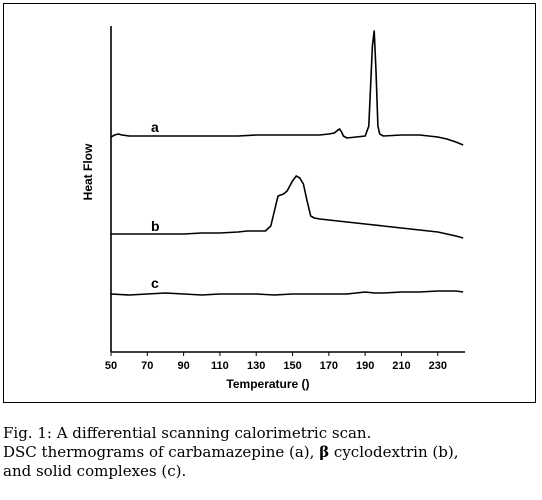 The width and height of the screenshot is (542, 500). What do you see at coordinates (438, 366) in the screenshot?
I see `x-tick-label: 230` at bounding box center [438, 366].